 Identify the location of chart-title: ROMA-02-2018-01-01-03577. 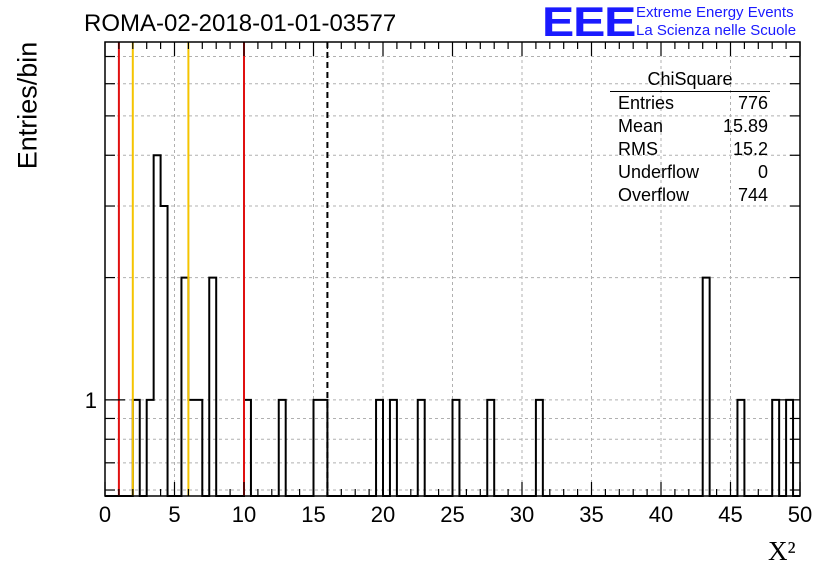
(240, 23).